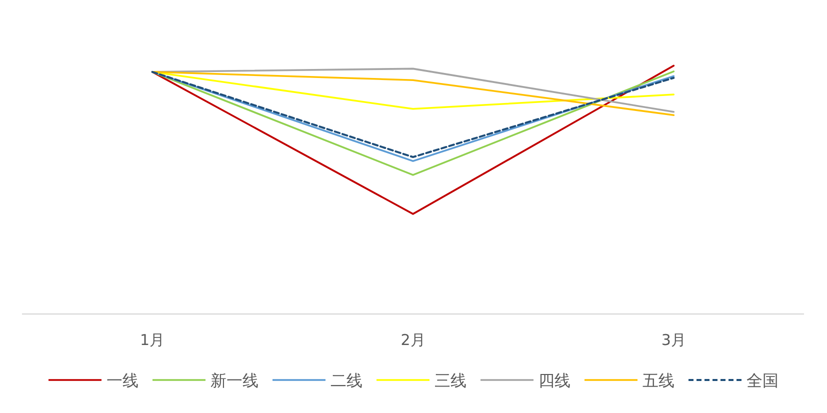 Image resolution: width=827 pixels, height=413 pixels. What do you see at coordinates (346, 380) in the screenshot?
I see `legend-label: 二线` at bounding box center [346, 380].